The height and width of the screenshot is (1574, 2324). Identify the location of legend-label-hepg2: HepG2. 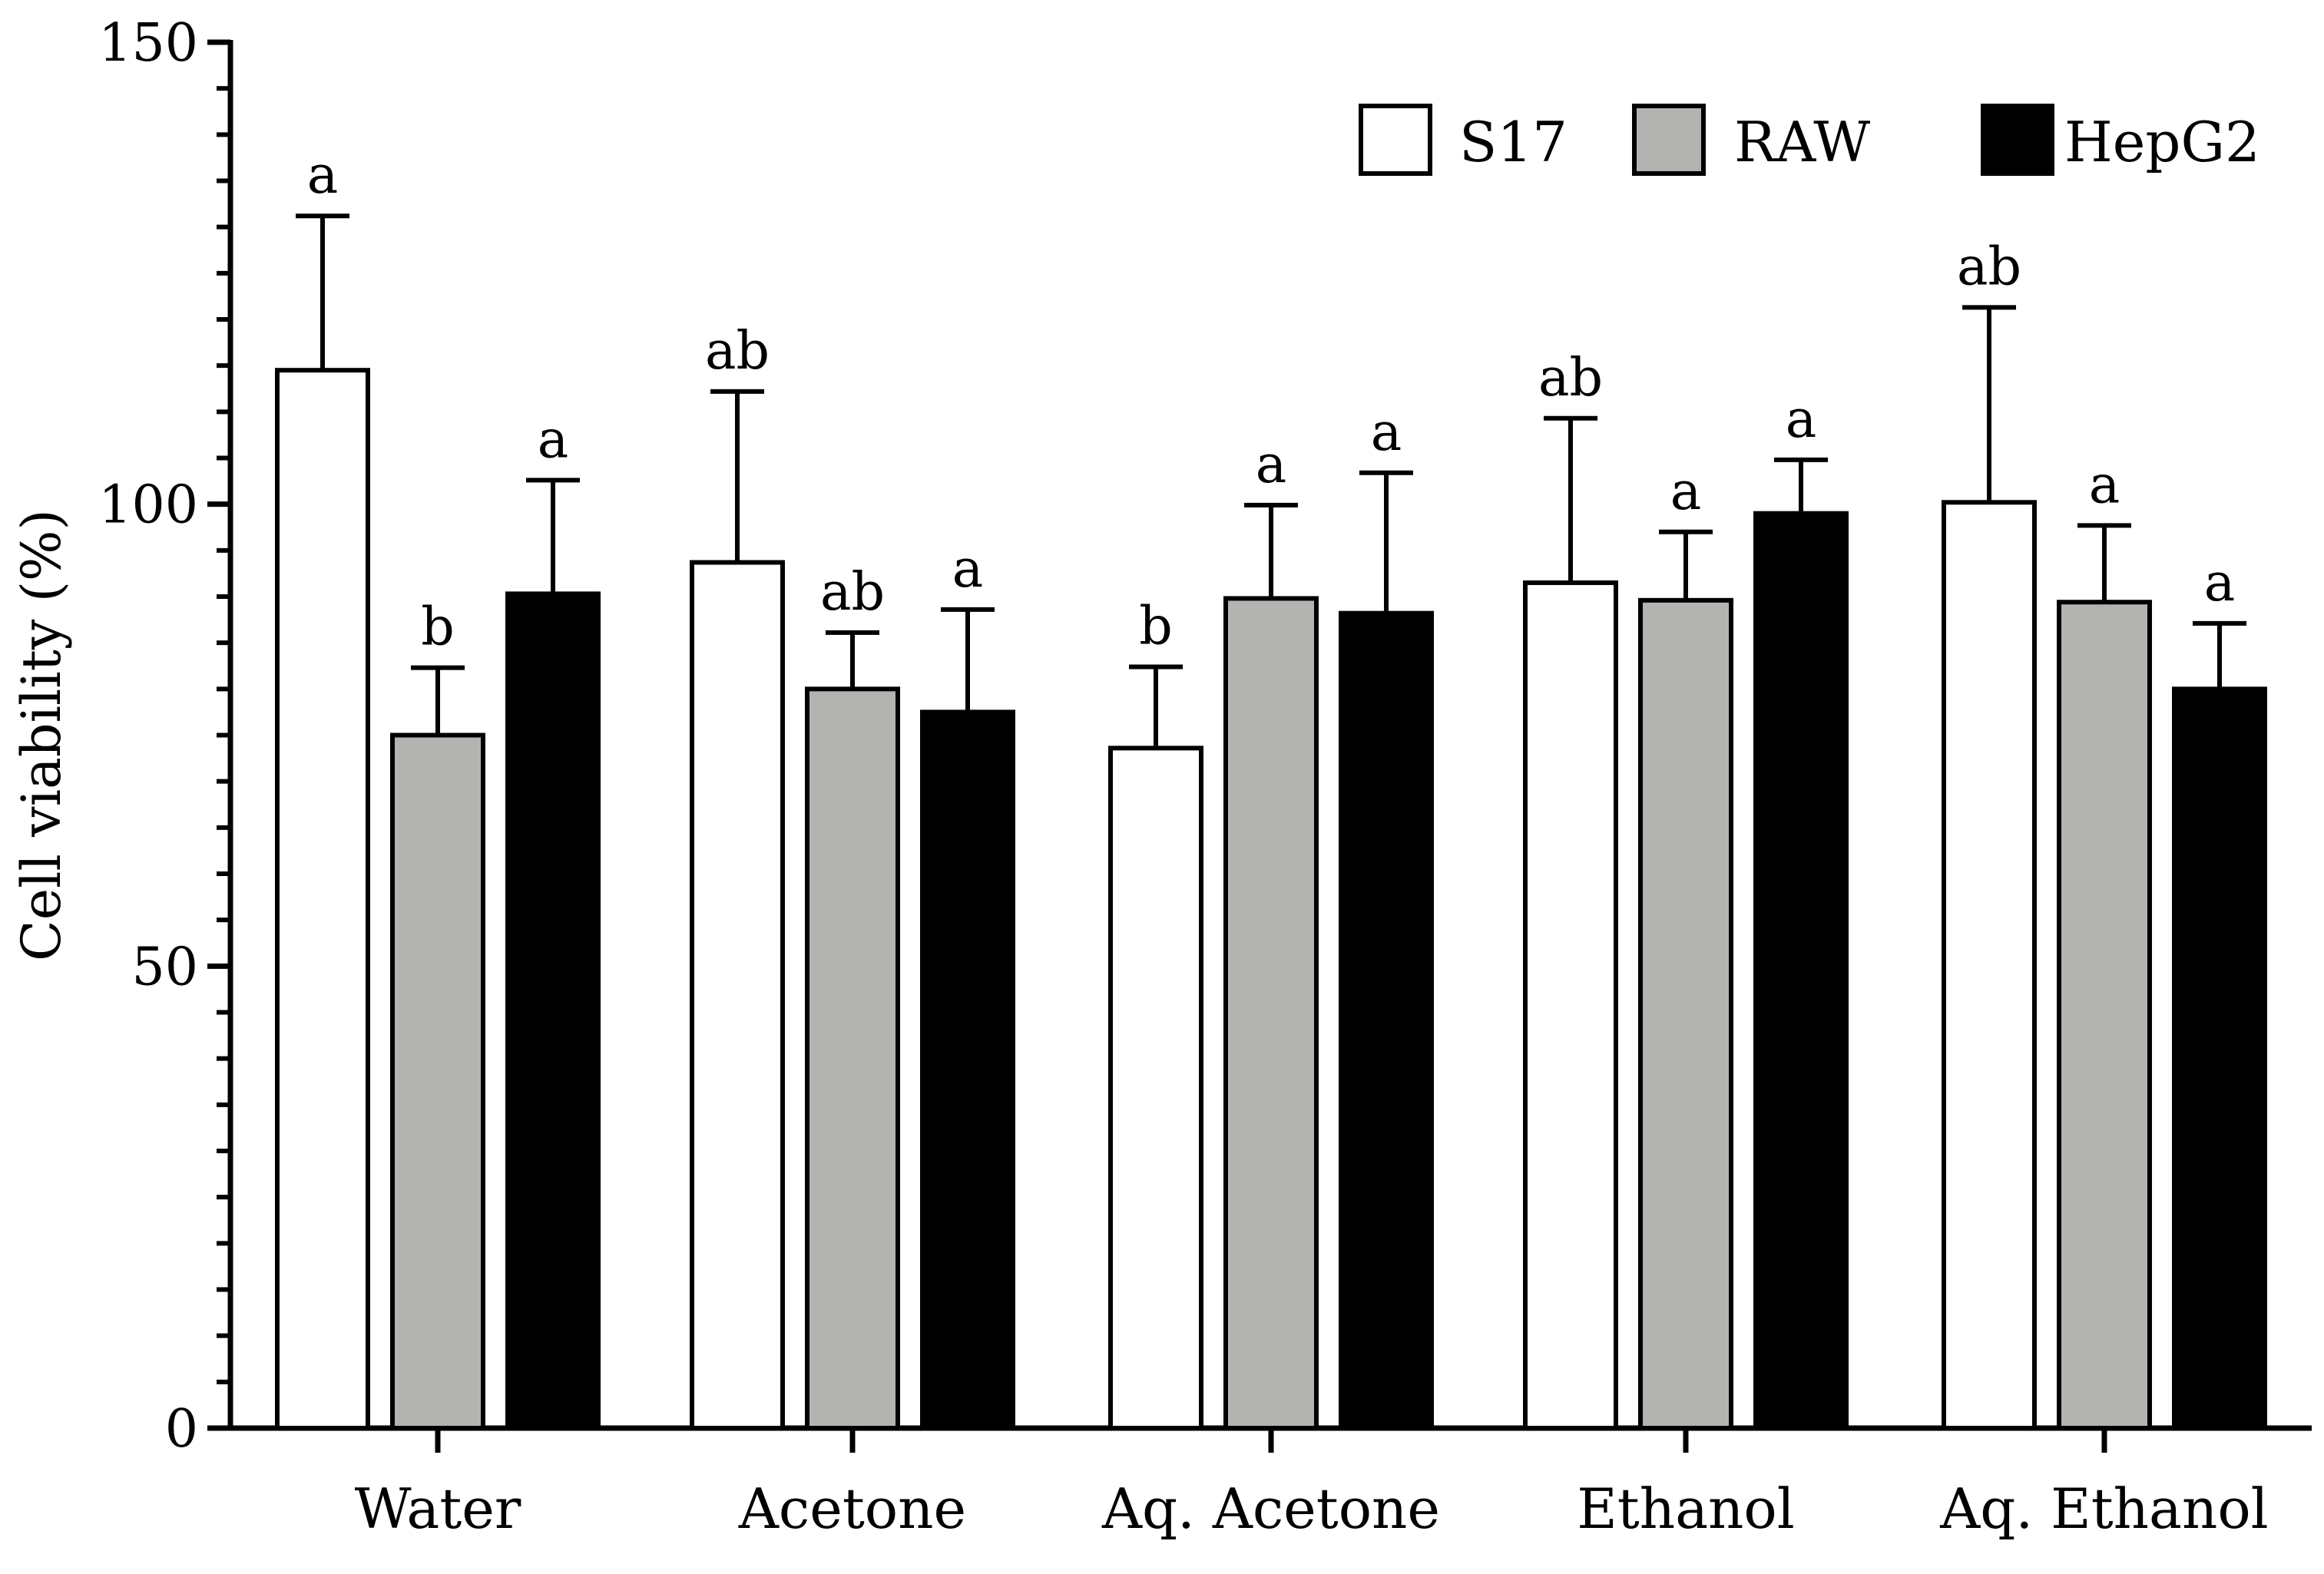
(2162, 142).